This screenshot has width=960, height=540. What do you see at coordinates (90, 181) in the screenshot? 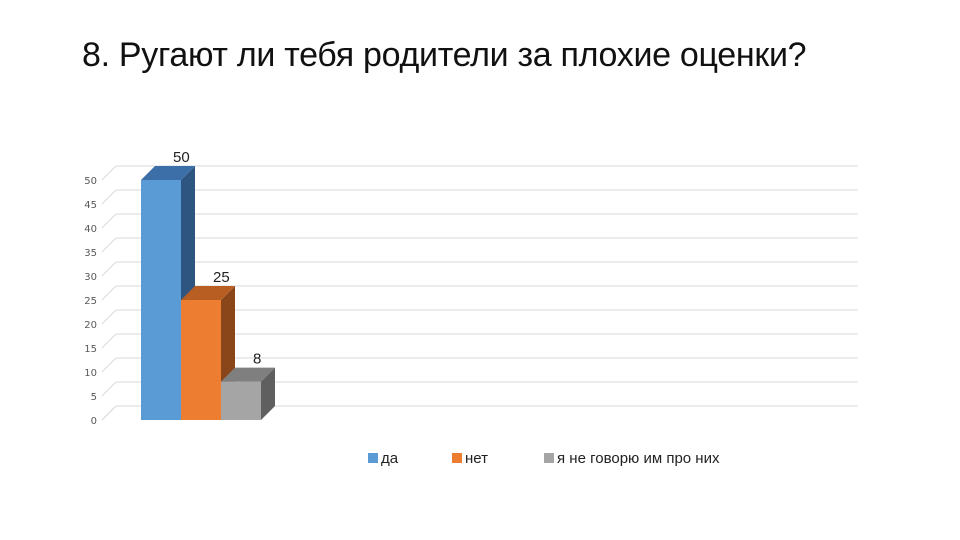
I see `y-tick-label: 50` at bounding box center [90, 181].